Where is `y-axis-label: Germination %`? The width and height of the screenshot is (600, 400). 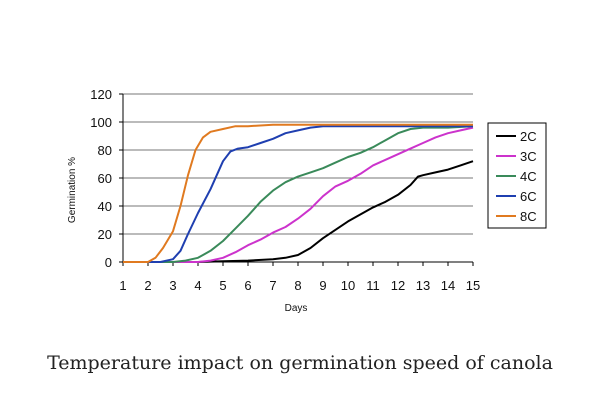
y-axis-label: Germination % is located at coordinates (72, 190).